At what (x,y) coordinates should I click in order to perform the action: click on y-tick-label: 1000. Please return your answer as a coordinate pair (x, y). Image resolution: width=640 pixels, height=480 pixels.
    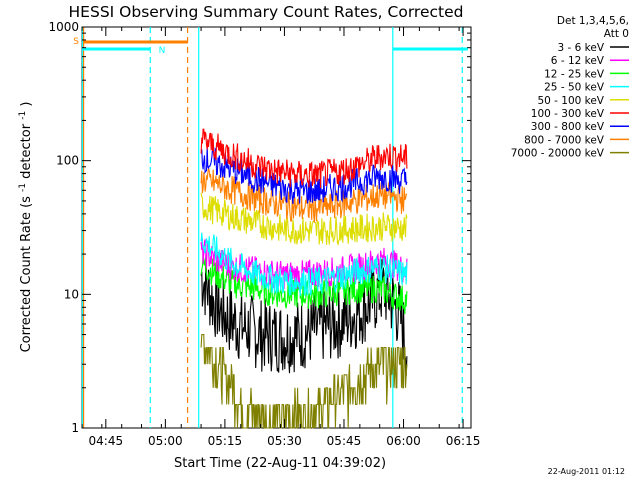
    Looking at the image, I should click on (63, 27).